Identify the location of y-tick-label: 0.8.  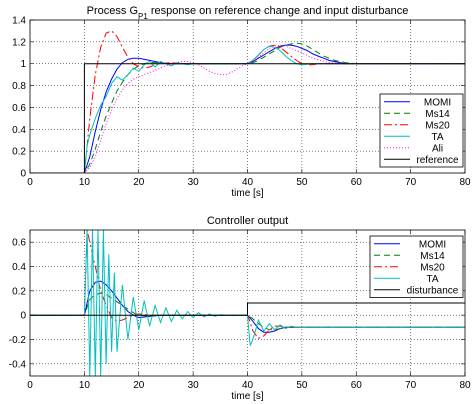
(19, 86).